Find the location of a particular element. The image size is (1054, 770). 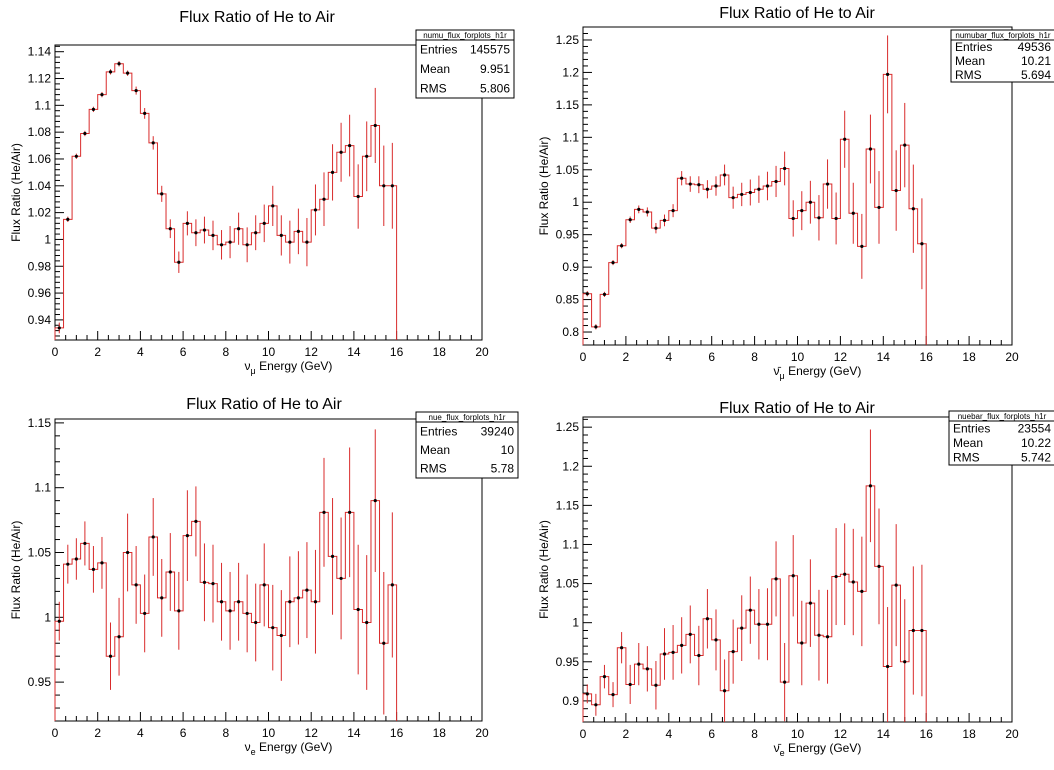

x-tick-label: 2 is located at coordinates (97, 352).